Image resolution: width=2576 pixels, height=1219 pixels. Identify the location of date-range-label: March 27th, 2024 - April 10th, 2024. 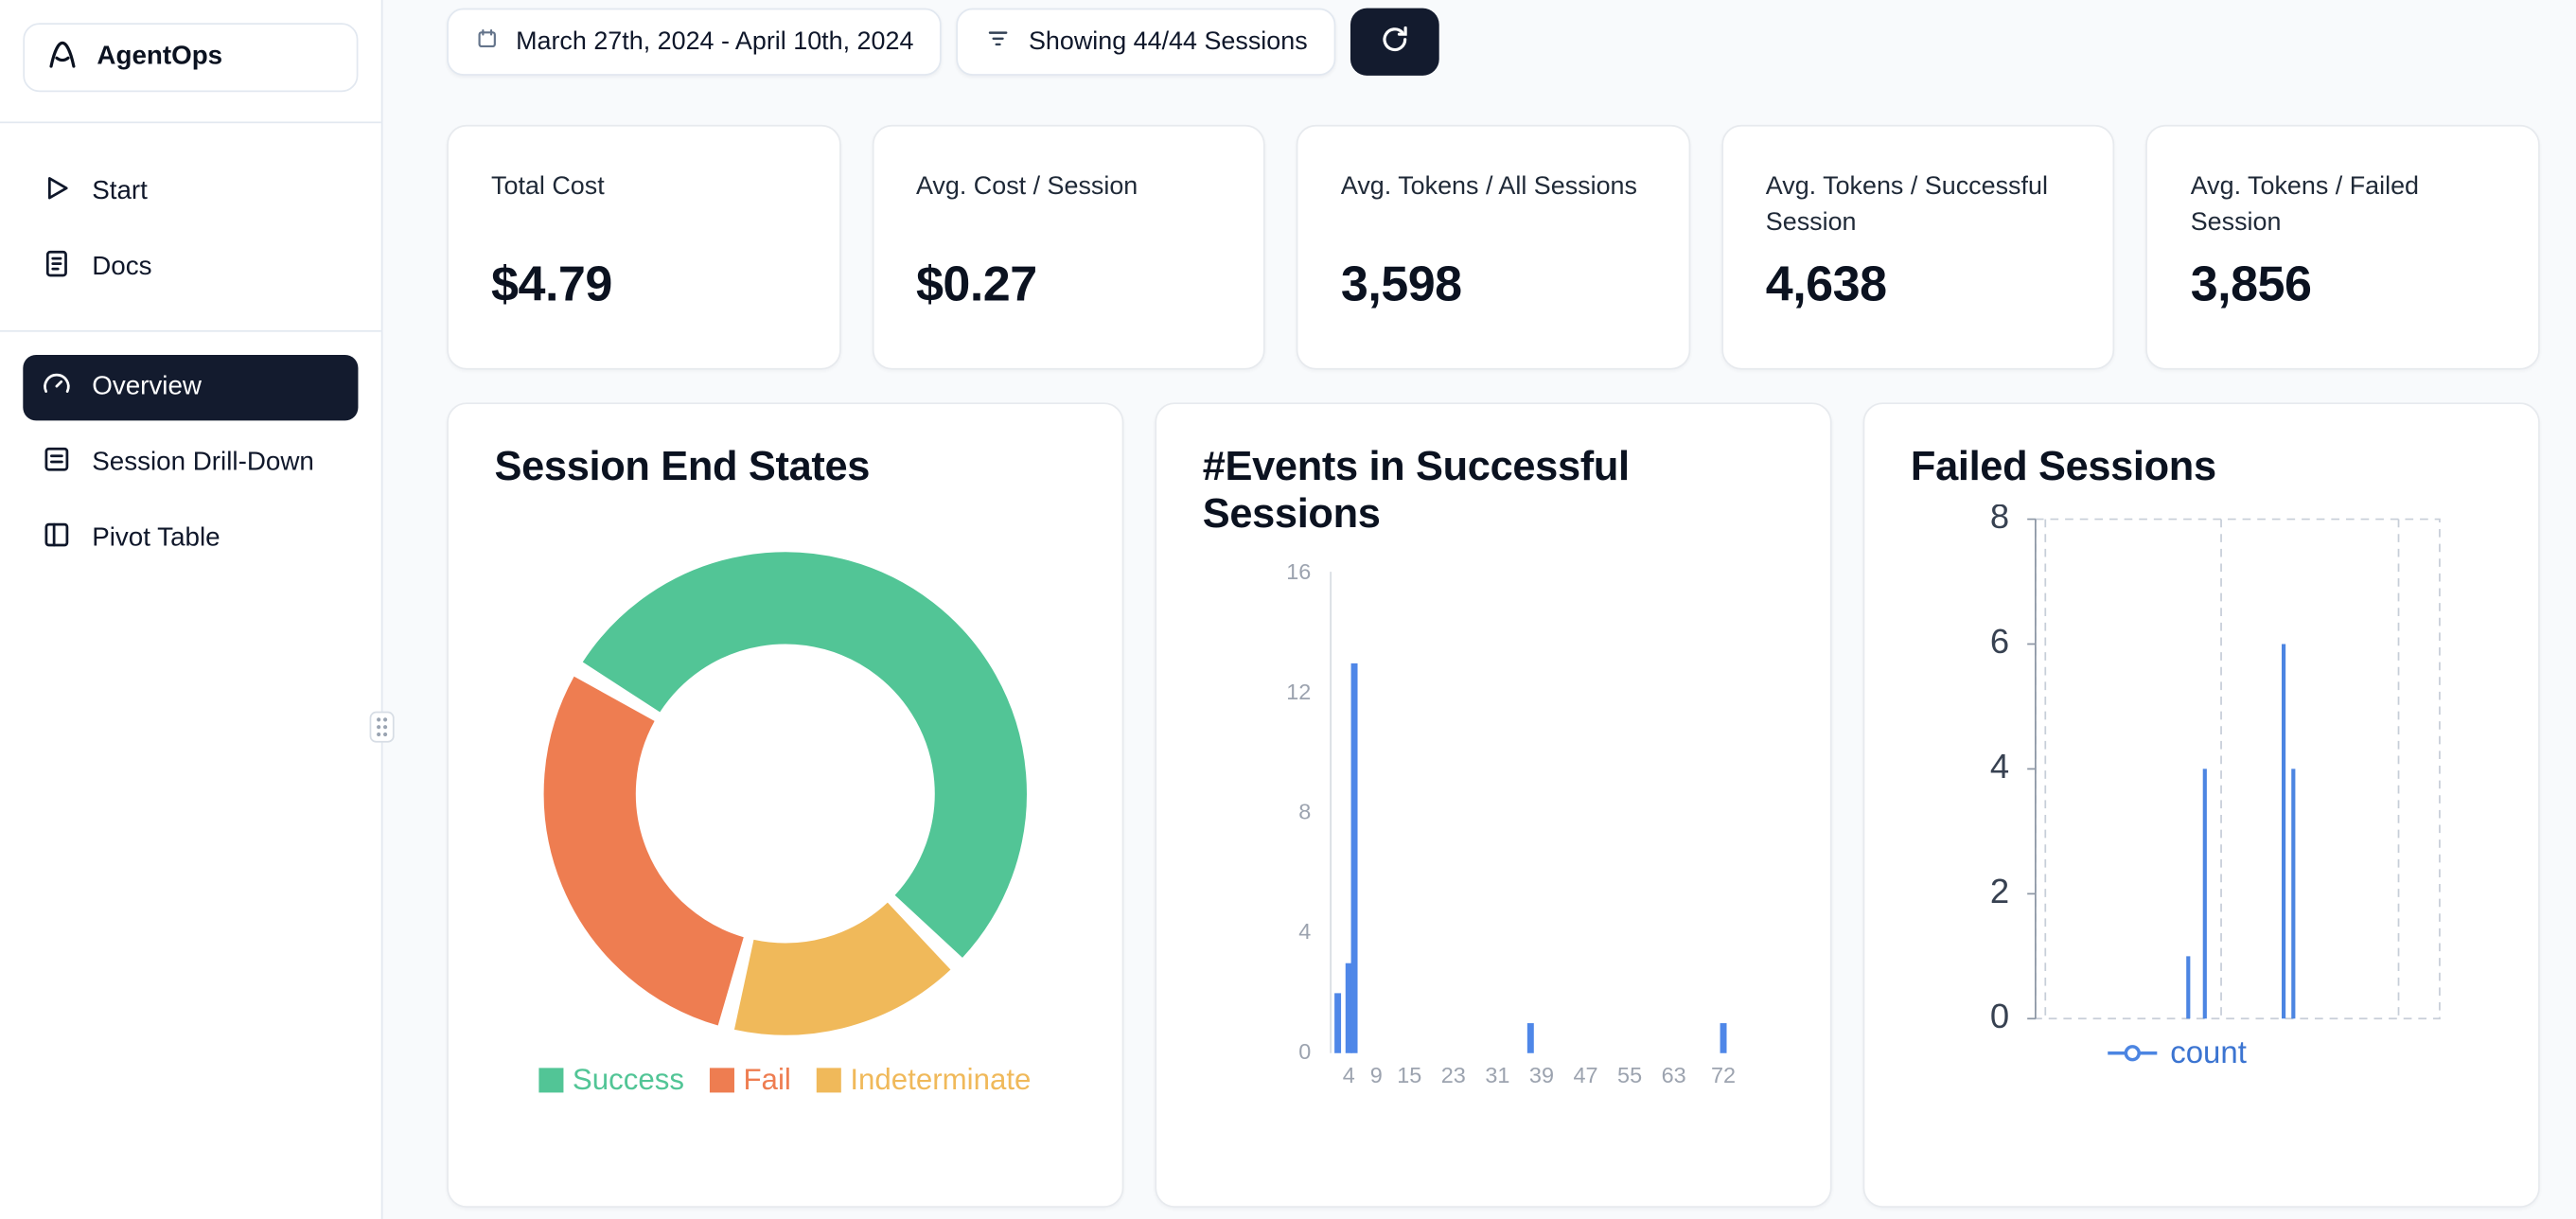
(715, 41).